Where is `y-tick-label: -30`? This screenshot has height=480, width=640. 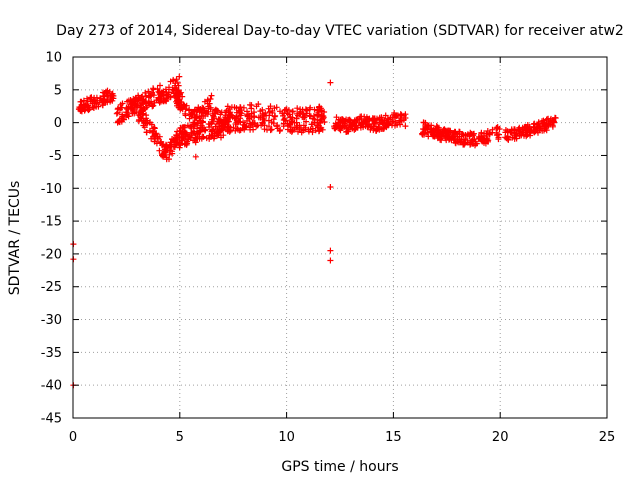
y-tick-label: -30 is located at coordinates (51, 320).